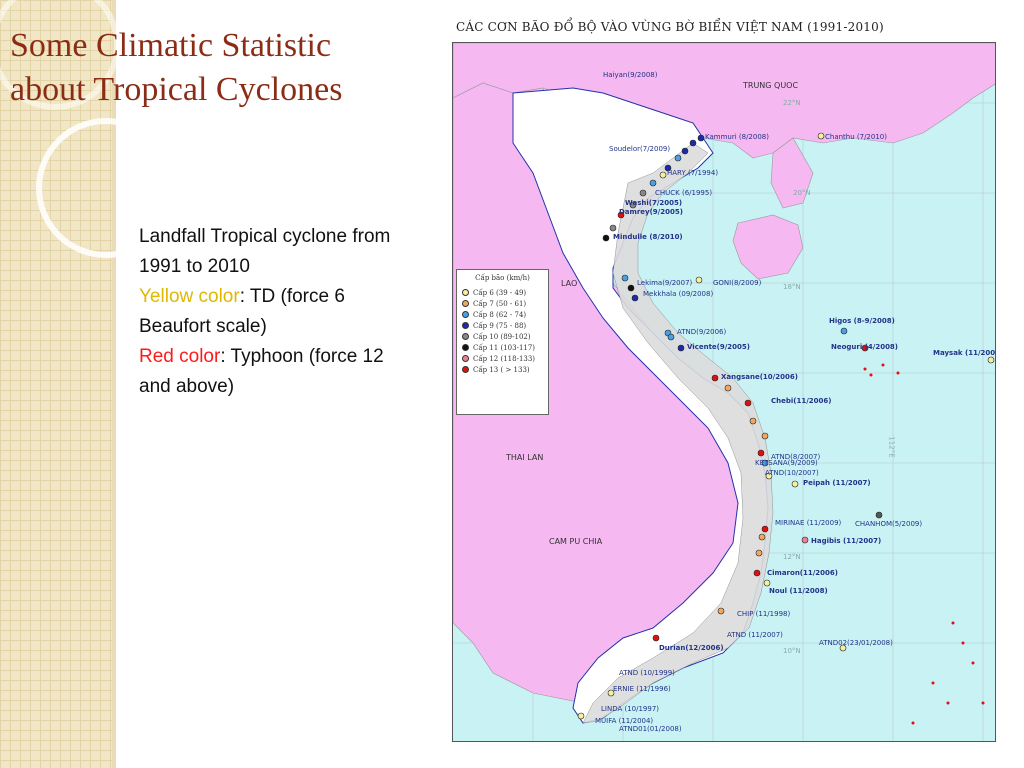  Describe the element at coordinates (684, 193) in the screenshot. I see `storm-label: CHUCK (6/1995)` at that location.